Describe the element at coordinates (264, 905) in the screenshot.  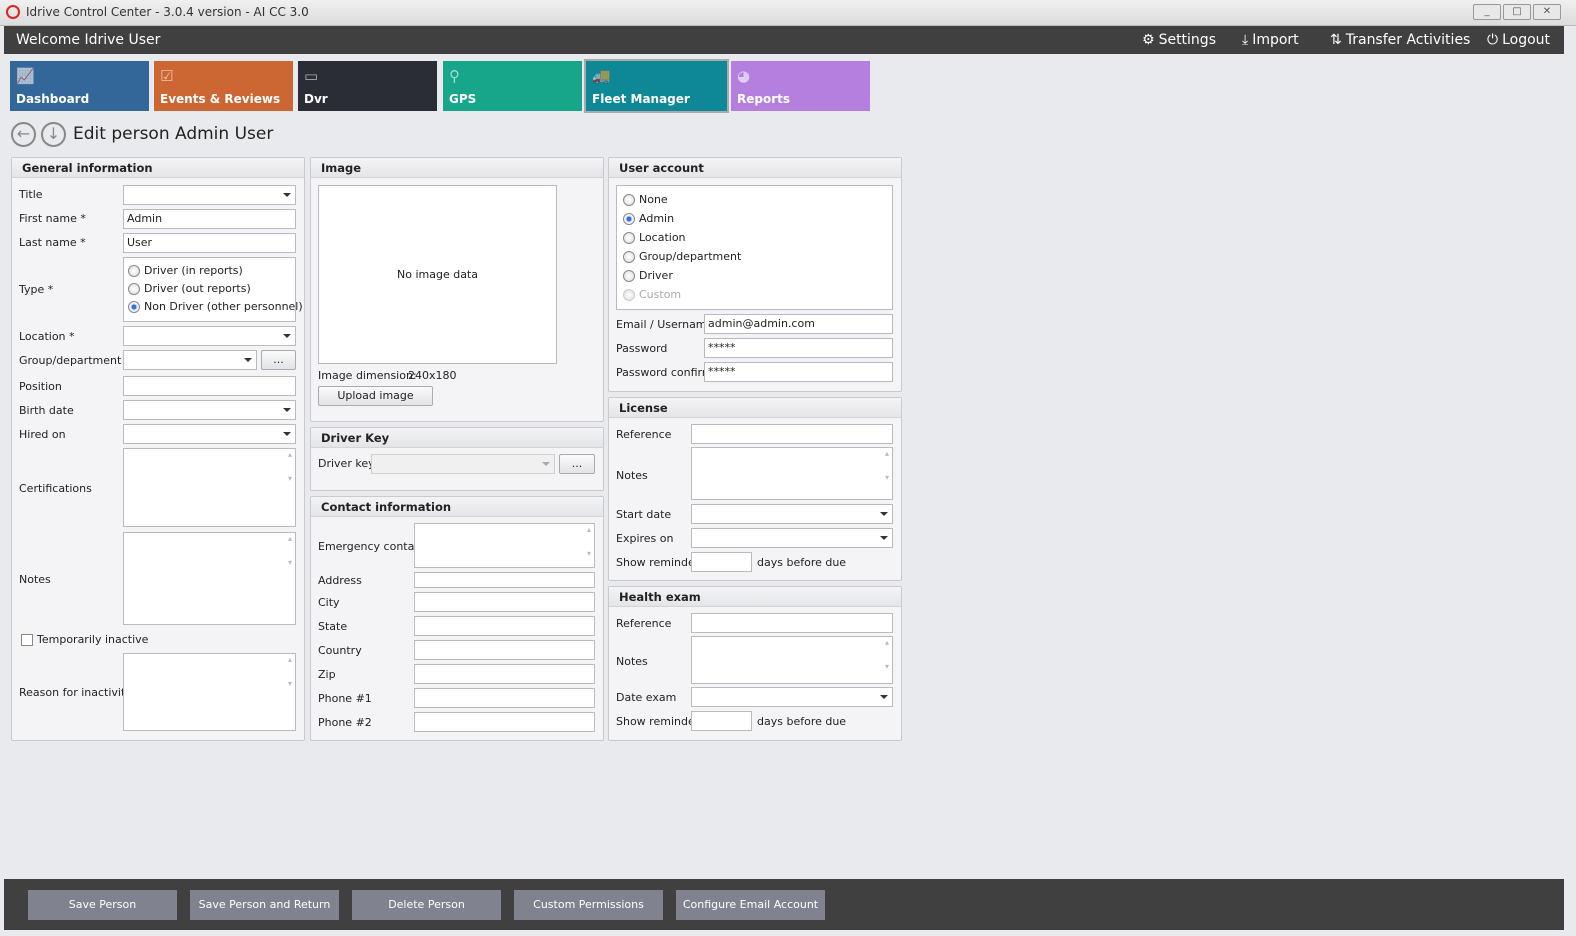
I see `save-person-return-button: Save Person and Return` at that location.